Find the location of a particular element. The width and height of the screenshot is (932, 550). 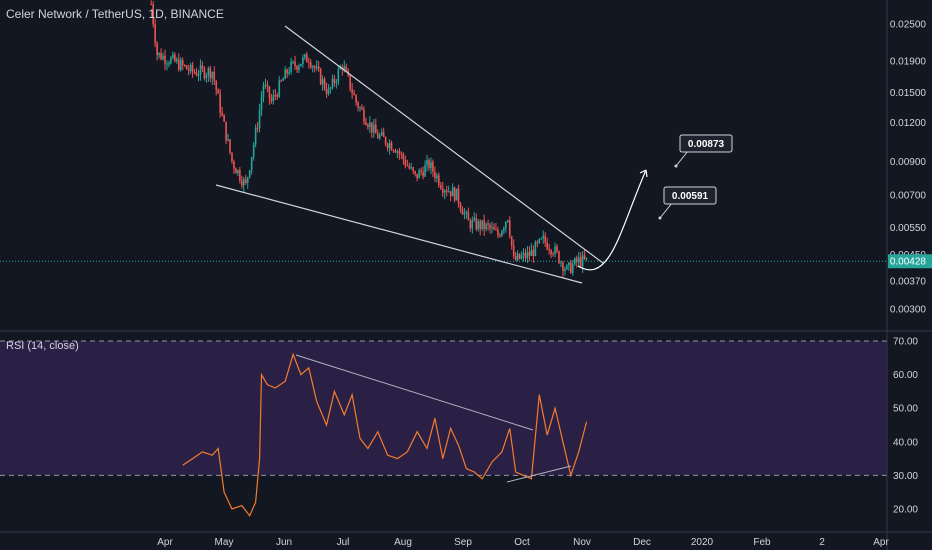

price-tick-label: 0.01500 is located at coordinates (908, 93).